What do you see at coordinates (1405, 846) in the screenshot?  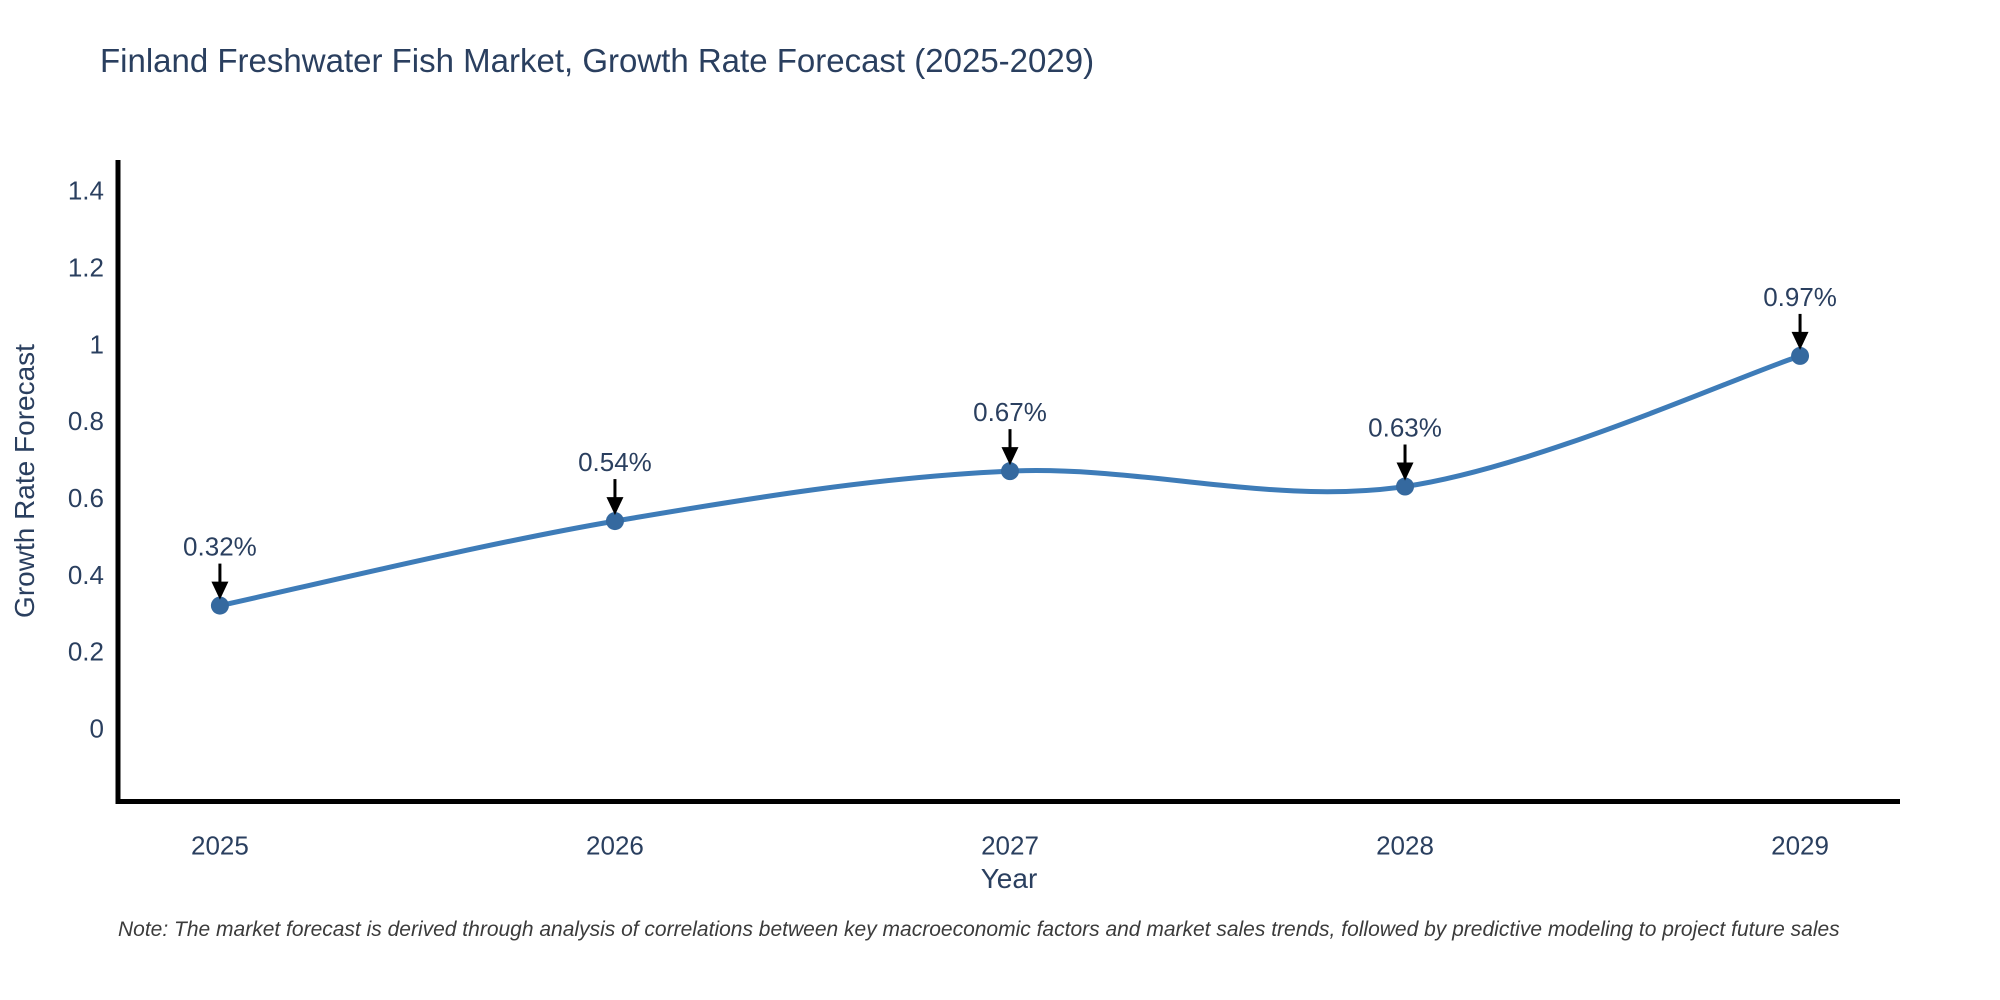 I see `x-tick-label: 2028` at bounding box center [1405, 846].